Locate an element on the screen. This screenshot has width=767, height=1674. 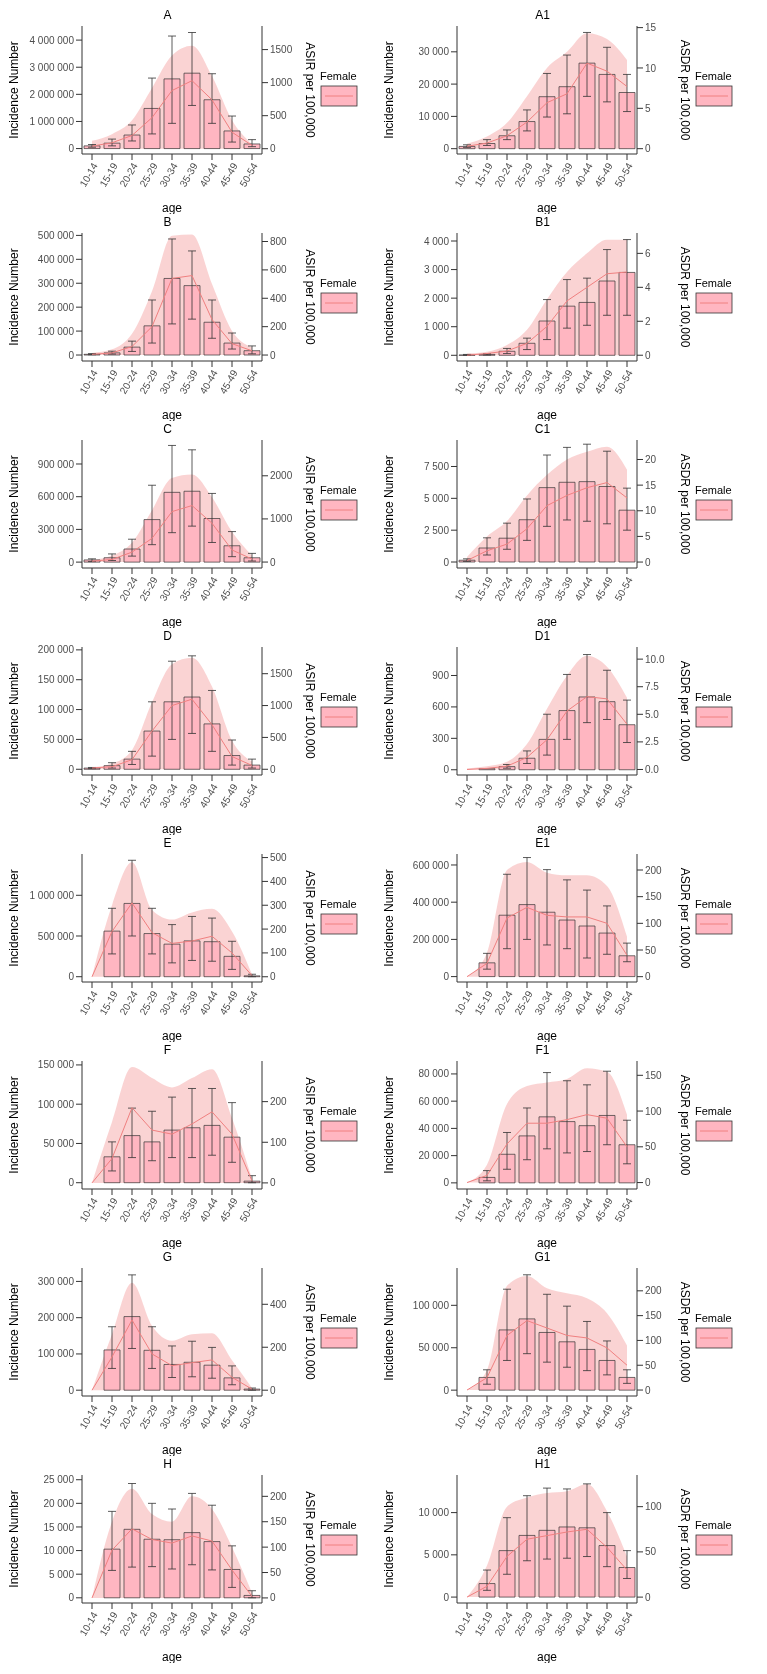
y-tick-label: 25 000 is located at coordinates (59, 1480).